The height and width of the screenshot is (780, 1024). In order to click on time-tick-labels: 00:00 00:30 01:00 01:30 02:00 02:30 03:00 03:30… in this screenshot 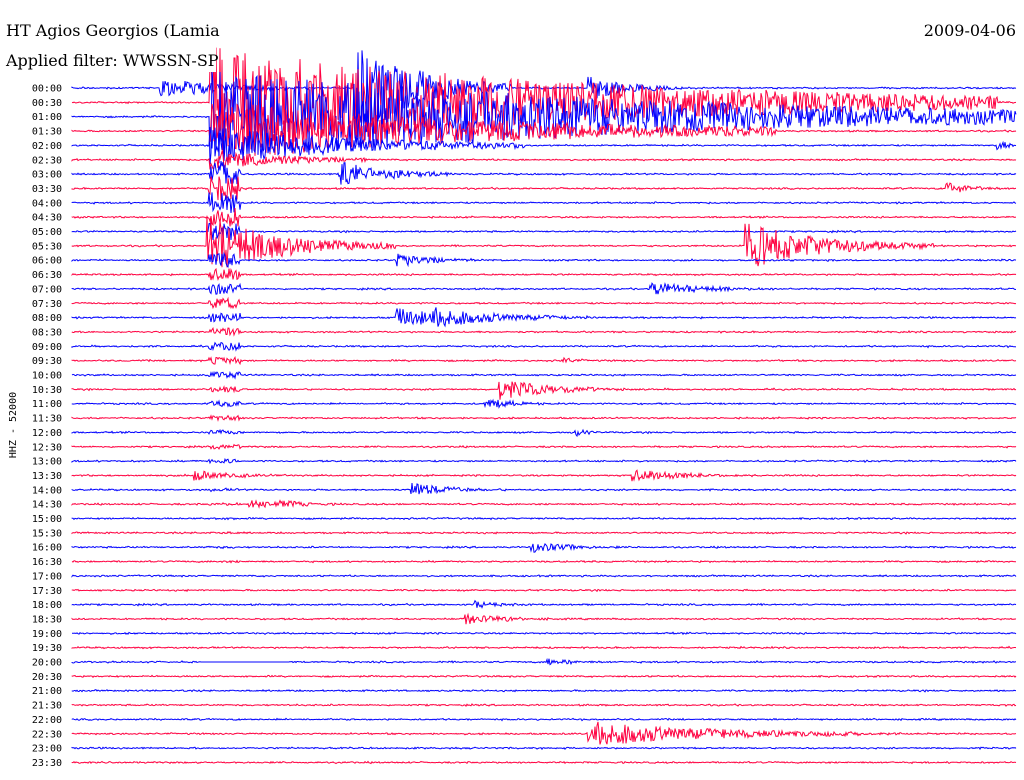, I will do `click(47, 426)`.